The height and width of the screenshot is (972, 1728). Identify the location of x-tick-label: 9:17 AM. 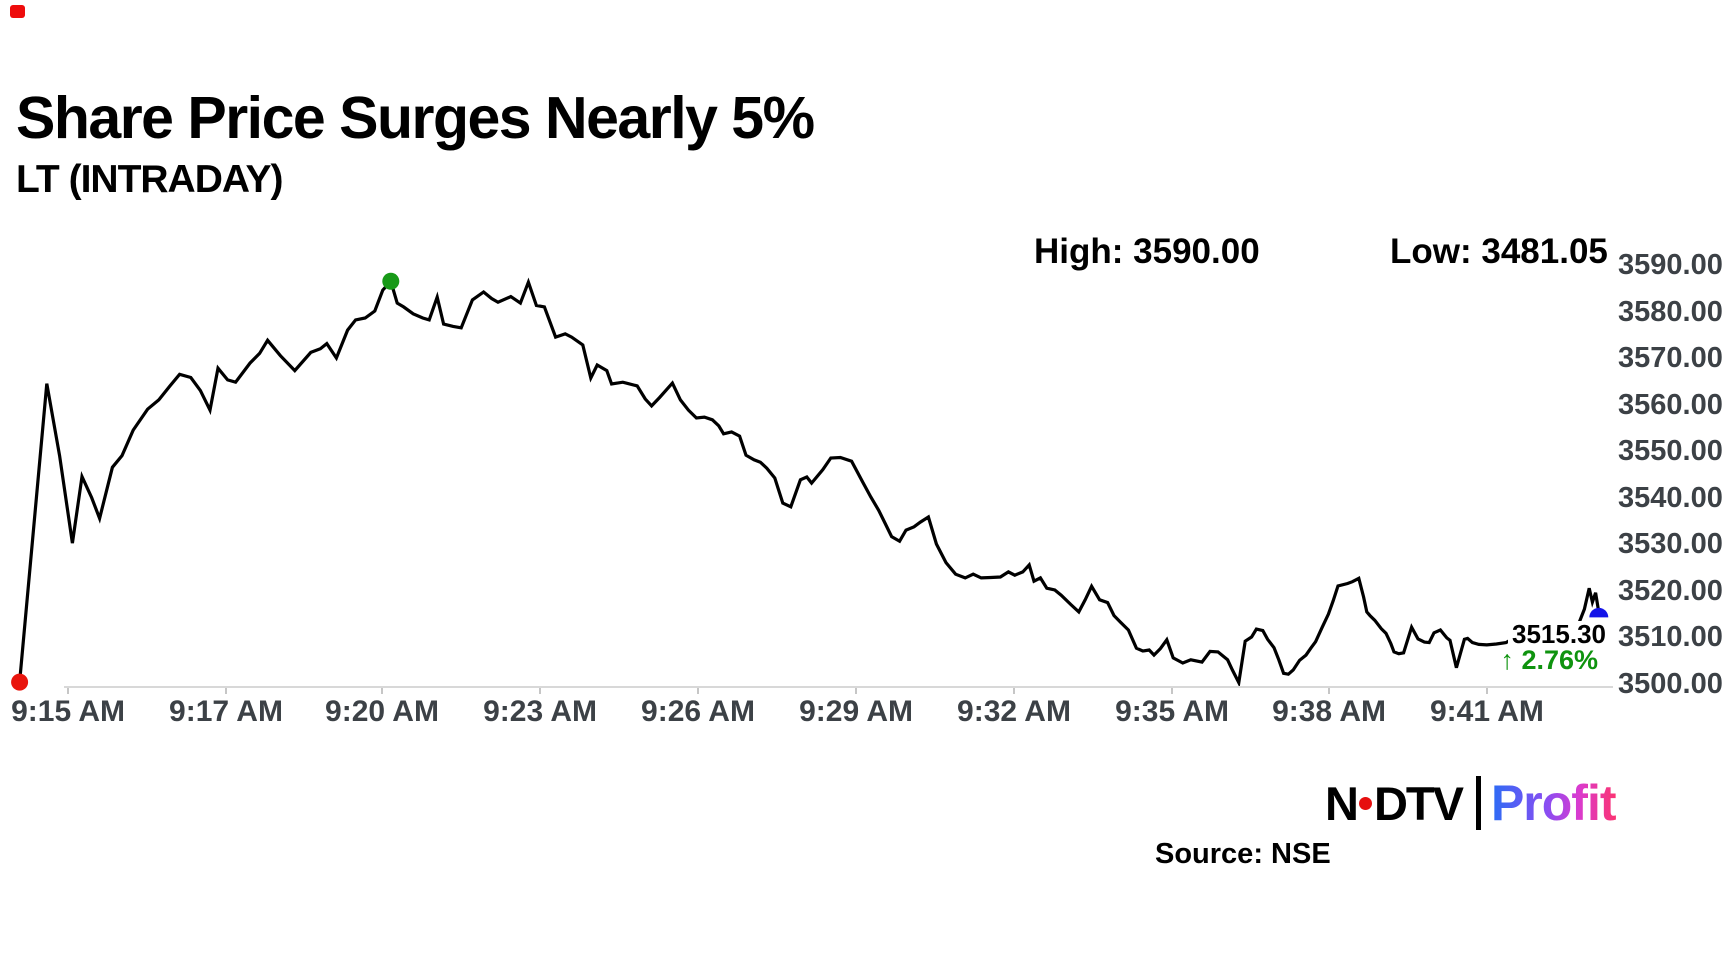
(226, 711).